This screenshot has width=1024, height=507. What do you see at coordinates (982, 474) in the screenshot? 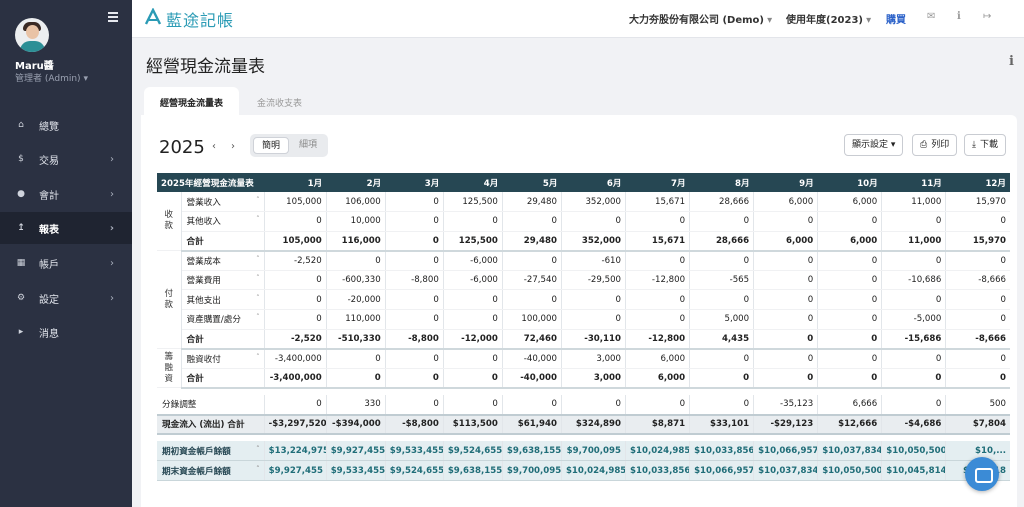
I see `chat-button` at bounding box center [982, 474].